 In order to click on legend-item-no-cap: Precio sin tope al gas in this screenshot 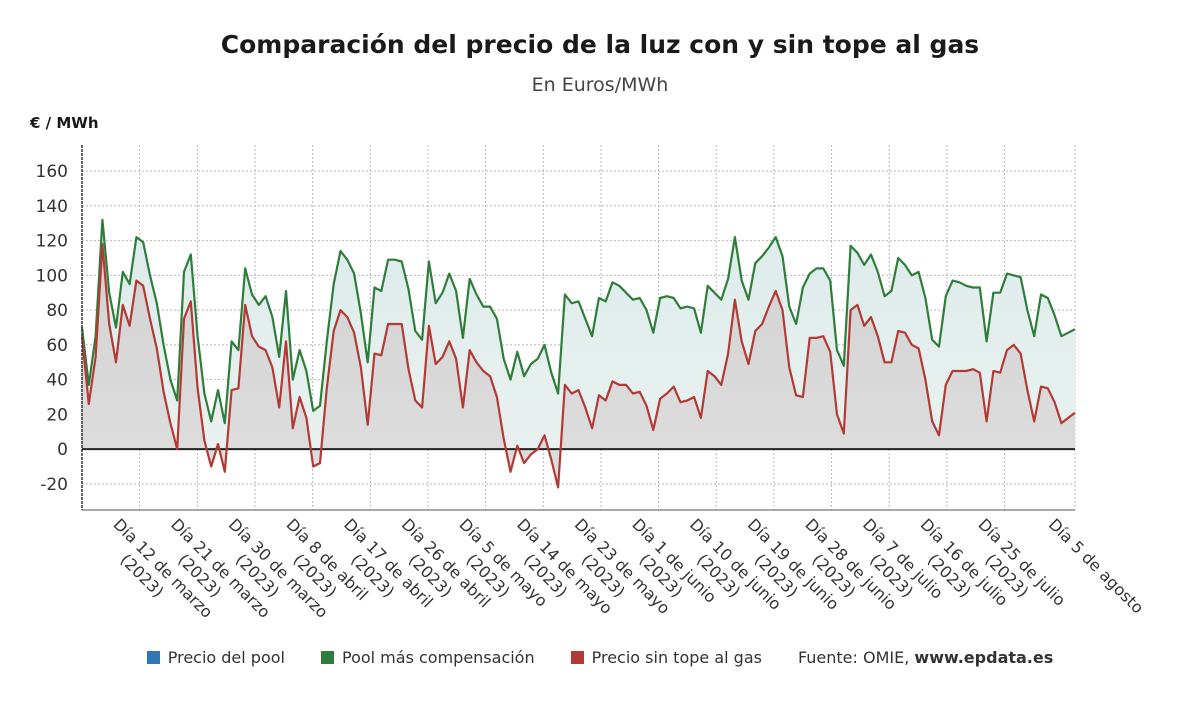, I will do `click(666, 657)`.